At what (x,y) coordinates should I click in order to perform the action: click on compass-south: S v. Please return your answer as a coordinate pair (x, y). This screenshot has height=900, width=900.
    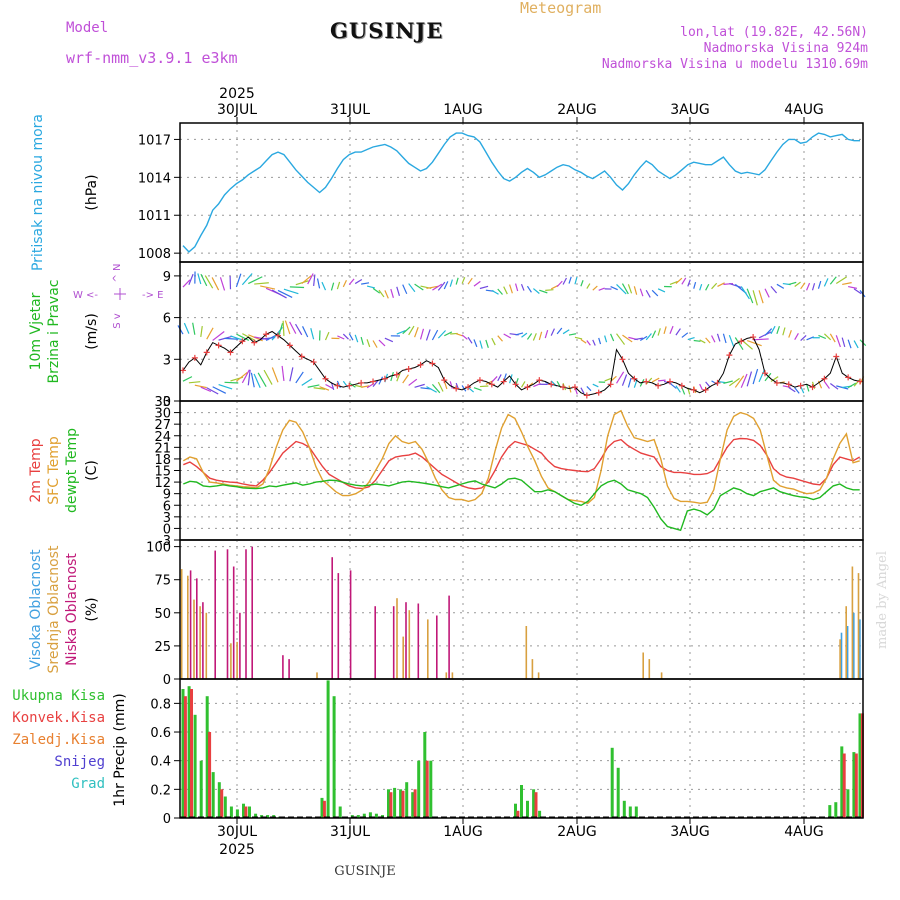
    Looking at the image, I should click on (117, 321).